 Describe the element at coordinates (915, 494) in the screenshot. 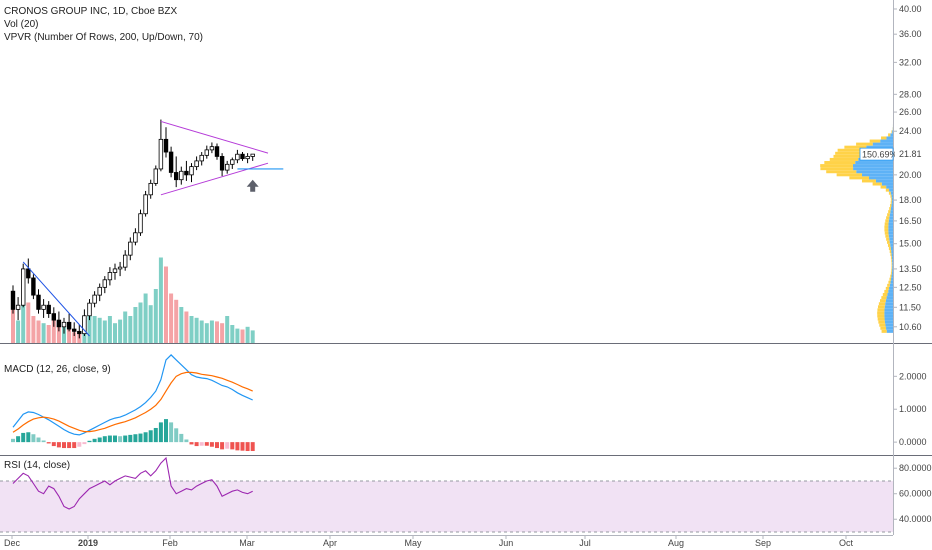

I see `rsi-tick-label: 60.0000` at that location.